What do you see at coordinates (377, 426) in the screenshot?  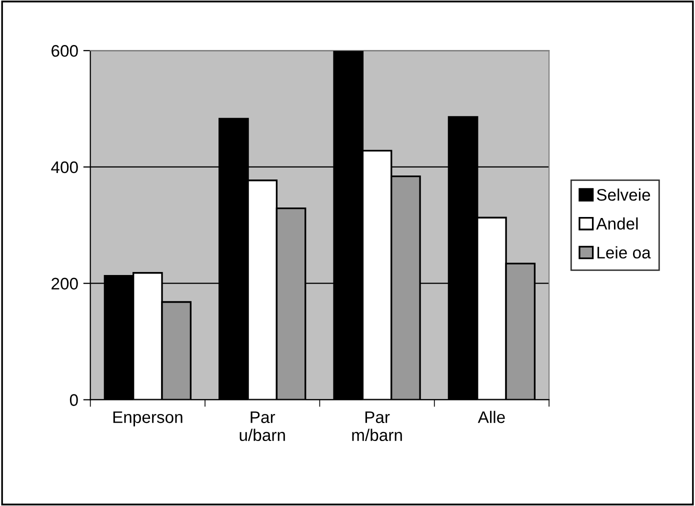 I see `x-tick-label: Par m/barn` at bounding box center [377, 426].